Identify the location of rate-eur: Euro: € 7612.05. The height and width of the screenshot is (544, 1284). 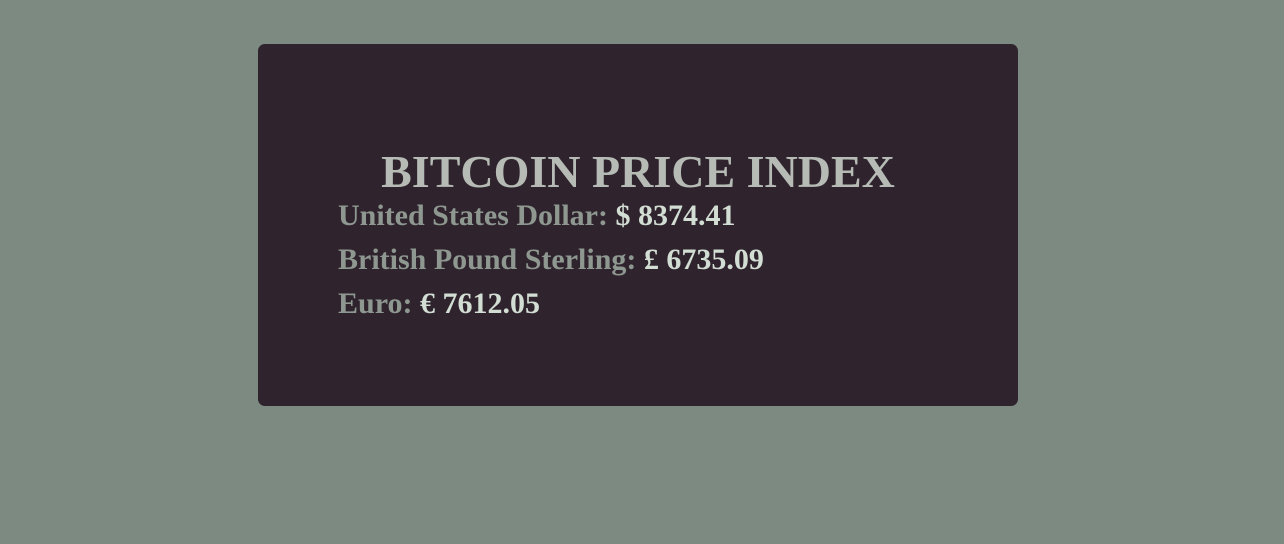
(551, 304).